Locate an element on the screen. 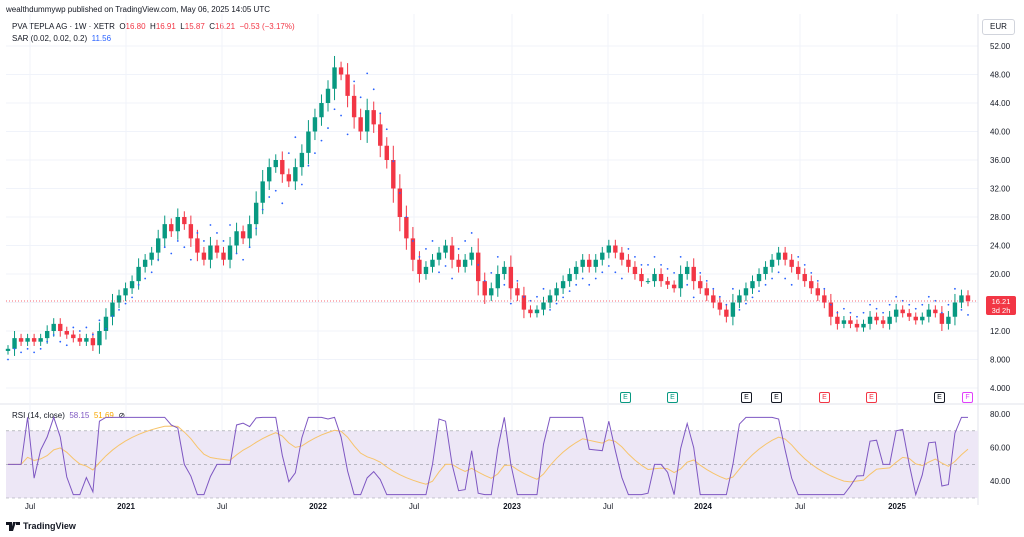 Image resolution: width=1024 pixels, height=537 pixels. low-label: L is located at coordinates (182, 26).